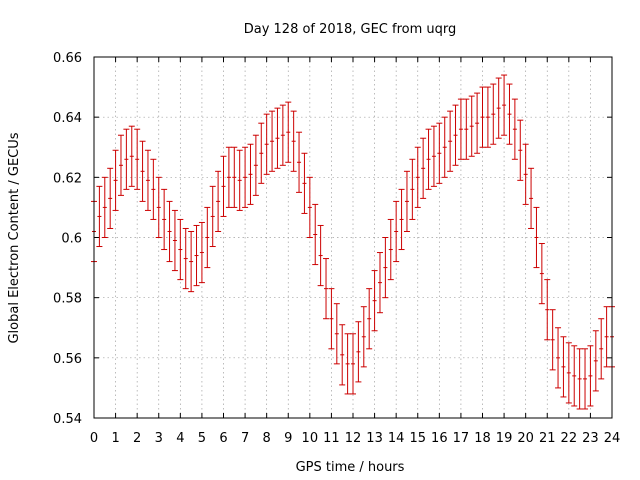 The height and width of the screenshot is (480, 640). What do you see at coordinates (504, 438) in the screenshot?
I see `x-tick-label: 19` at bounding box center [504, 438].